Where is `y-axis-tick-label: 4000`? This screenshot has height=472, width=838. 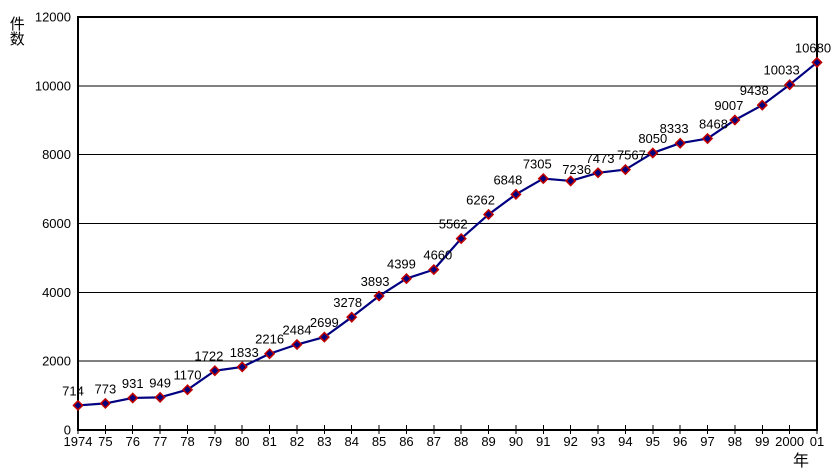
y-axis-tick-label: 4000 is located at coordinates (56, 292).